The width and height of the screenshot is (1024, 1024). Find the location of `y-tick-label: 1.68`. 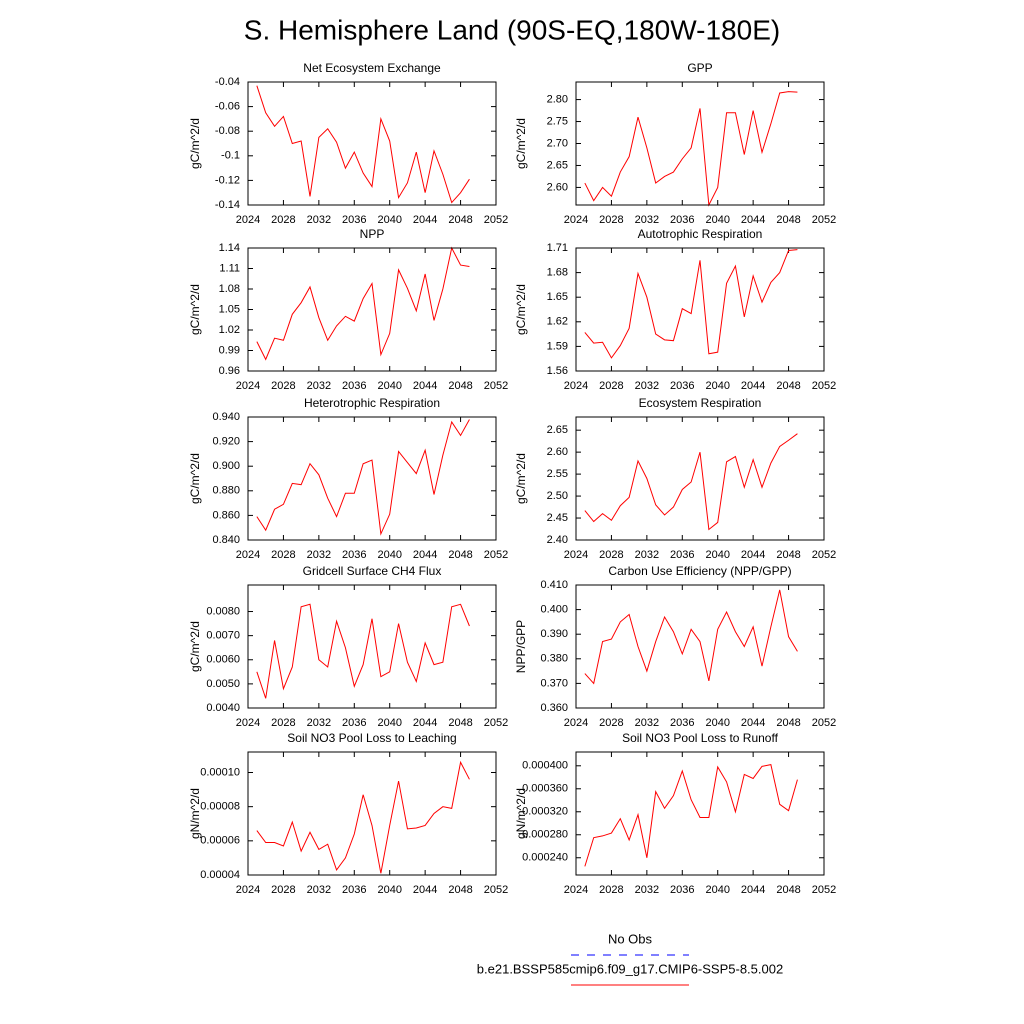

y-tick-label: 1.68 is located at coordinates (557, 273).